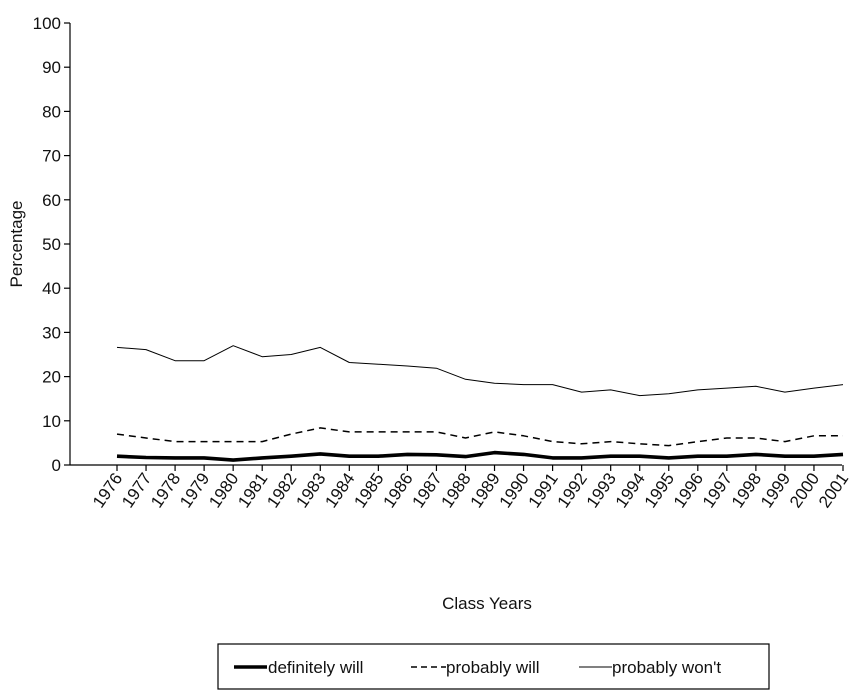  I want to click on x-tick-label: 1992, so click(572, 490).